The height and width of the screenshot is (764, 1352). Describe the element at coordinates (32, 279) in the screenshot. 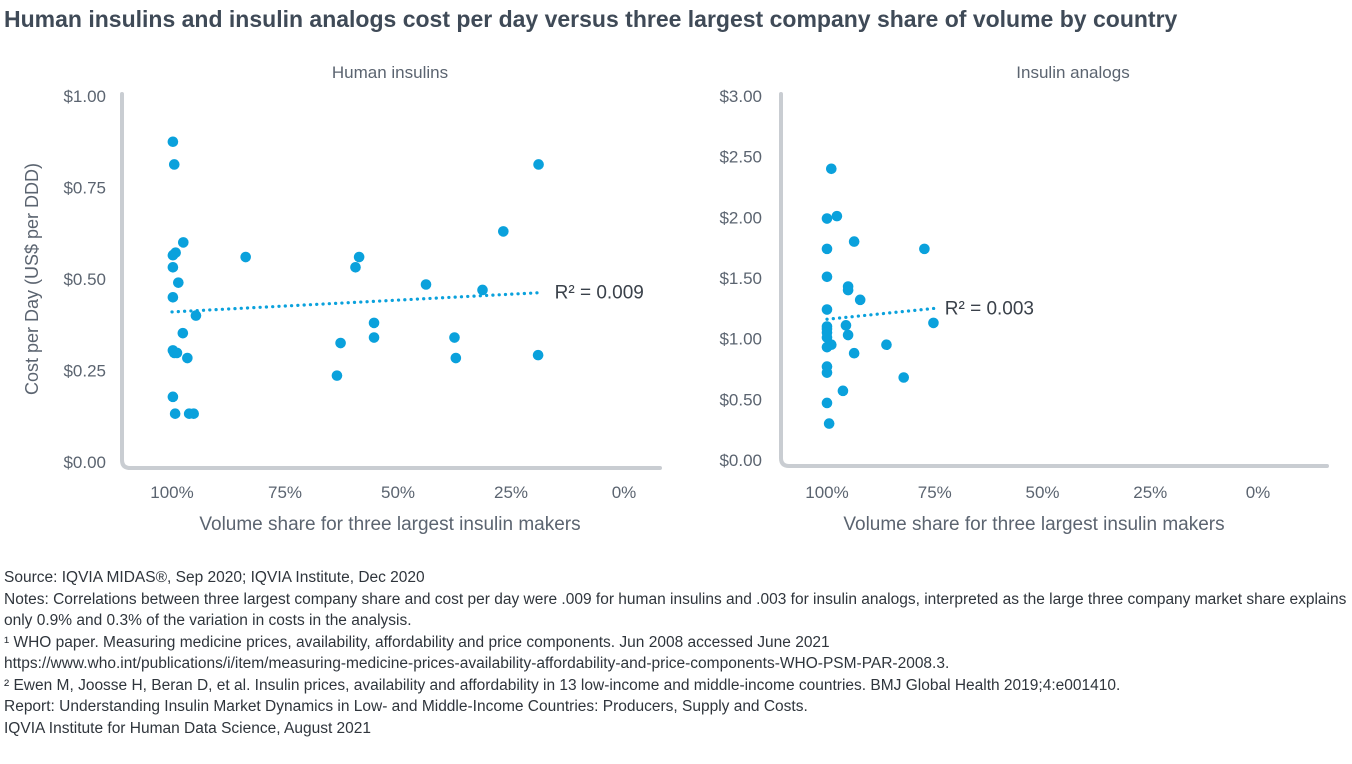

I see `y-axis-title: Cost per Day (US$ per DDD)` at that location.